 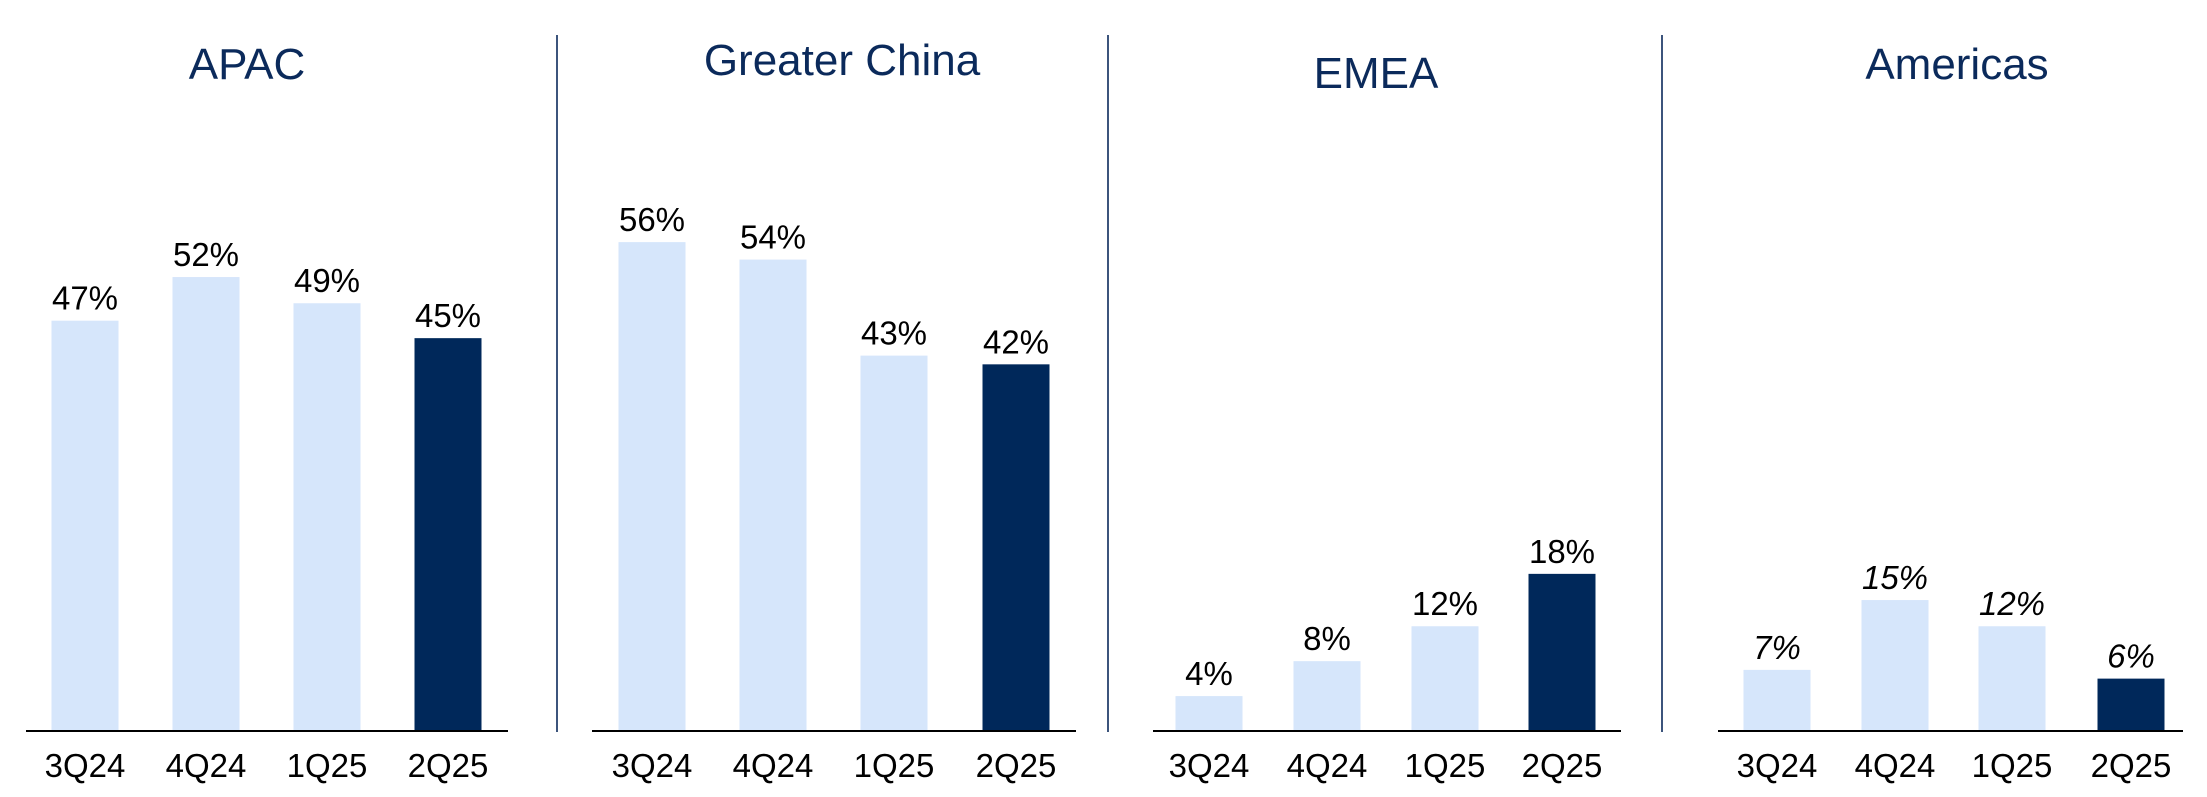 I want to click on data-label: 7%, so click(x=1777, y=647).